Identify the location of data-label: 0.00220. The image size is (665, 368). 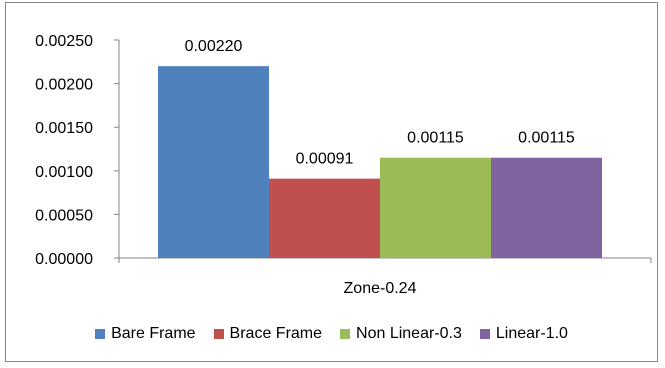
(214, 46).